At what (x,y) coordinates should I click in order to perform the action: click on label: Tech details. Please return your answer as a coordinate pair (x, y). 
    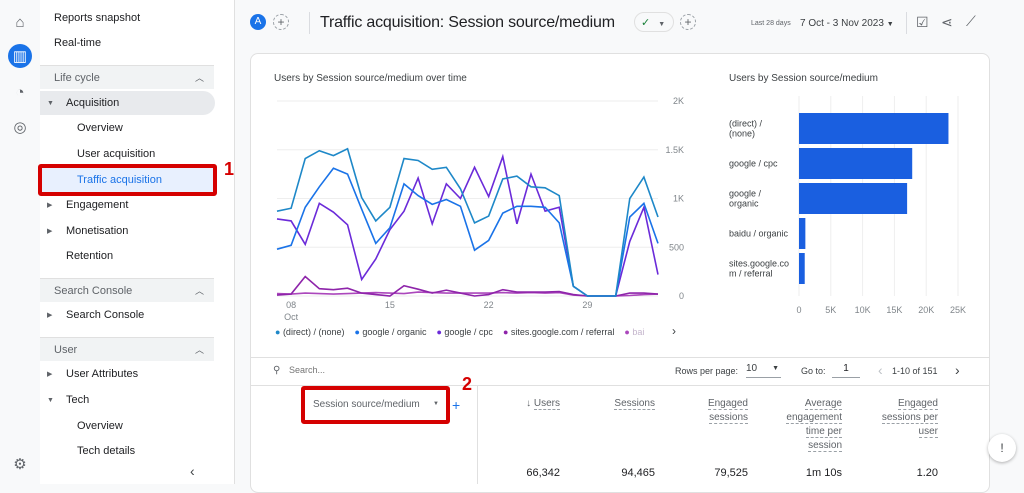
    Looking at the image, I should click on (106, 451).